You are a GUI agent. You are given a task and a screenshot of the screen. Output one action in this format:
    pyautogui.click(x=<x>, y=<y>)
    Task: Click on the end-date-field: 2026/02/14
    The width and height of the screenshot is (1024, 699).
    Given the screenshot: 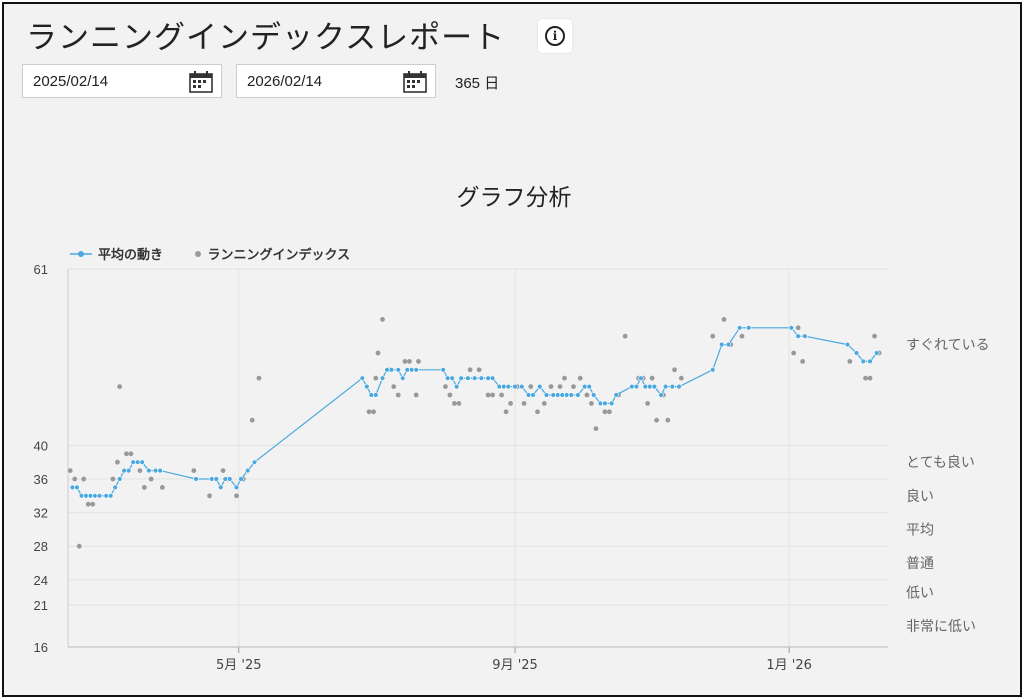 What is the action you would take?
    pyautogui.click(x=336, y=81)
    